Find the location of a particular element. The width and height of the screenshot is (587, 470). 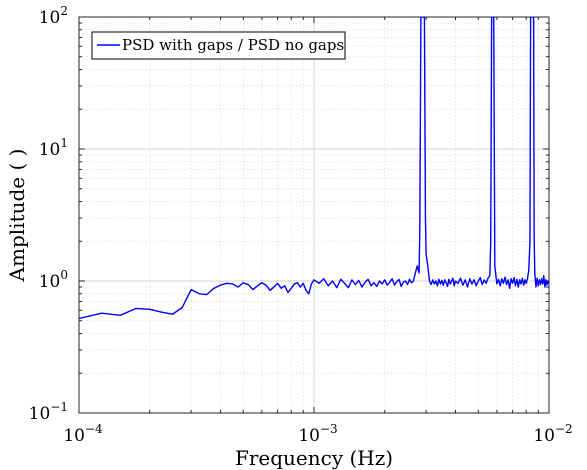

x-axis-label: Frequency (Hz) is located at coordinates (314, 458).